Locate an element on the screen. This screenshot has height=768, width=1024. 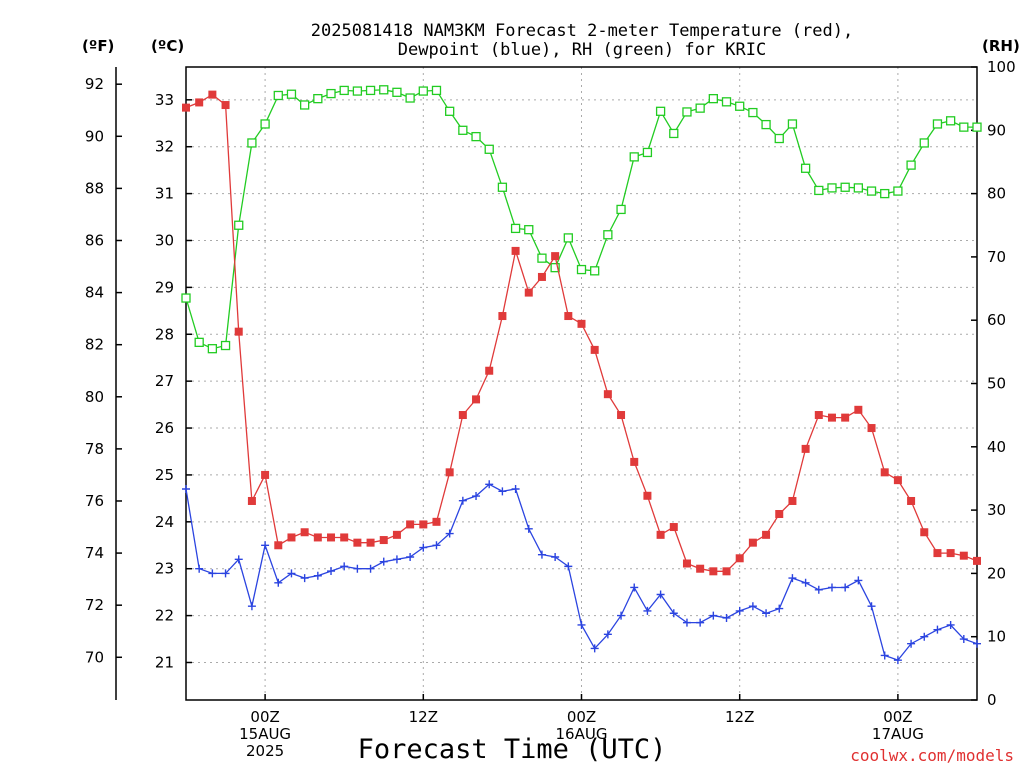
rh-tick-label: 70 is located at coordinates (996, 257).